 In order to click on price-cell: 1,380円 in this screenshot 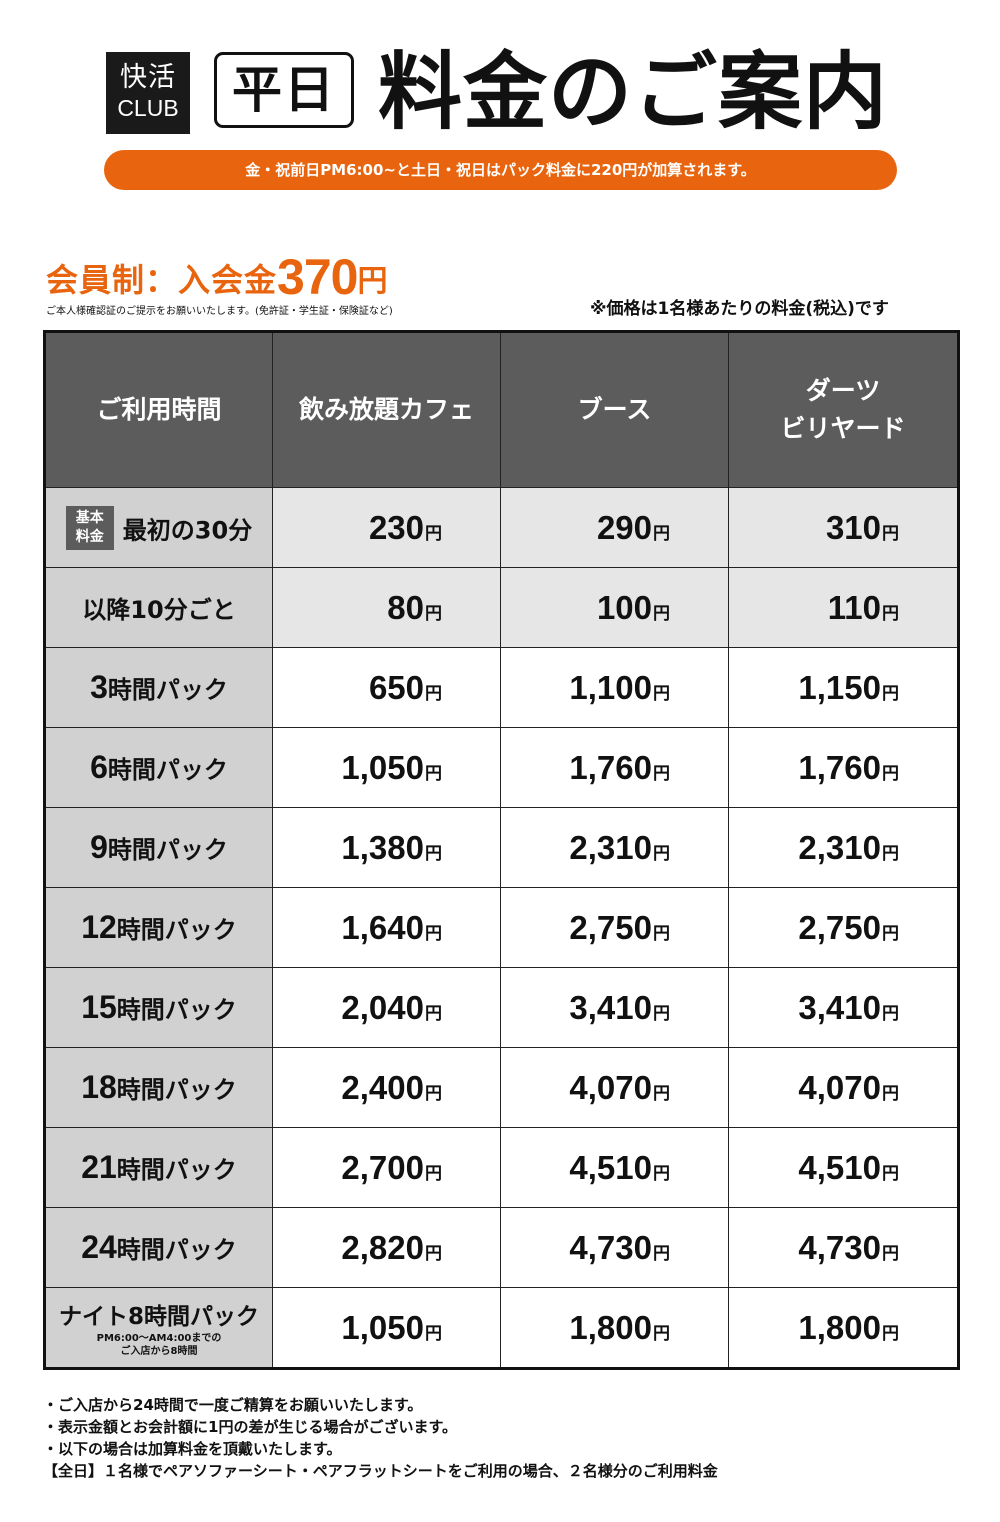, I will do `click(386, 847)`.